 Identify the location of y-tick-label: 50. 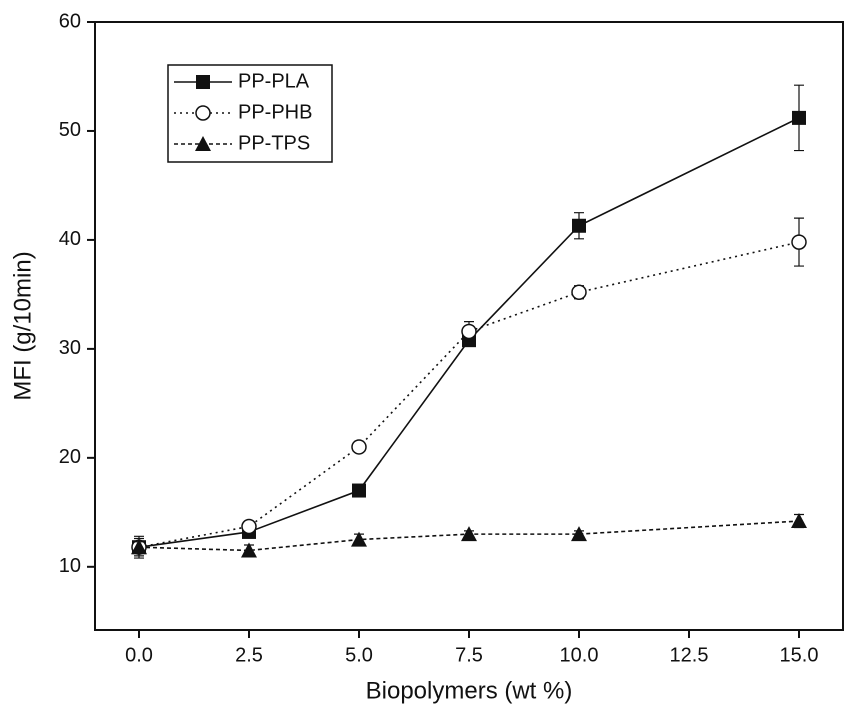
(70, 130).